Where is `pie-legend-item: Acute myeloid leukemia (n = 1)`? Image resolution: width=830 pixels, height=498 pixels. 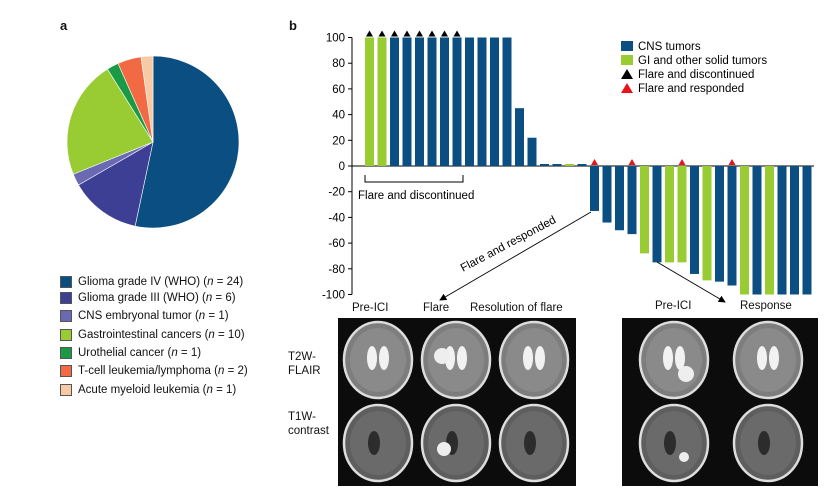 pie-legend-item: Acute myeloid leukemia (n = 1) is located at coordinates (148, 390).